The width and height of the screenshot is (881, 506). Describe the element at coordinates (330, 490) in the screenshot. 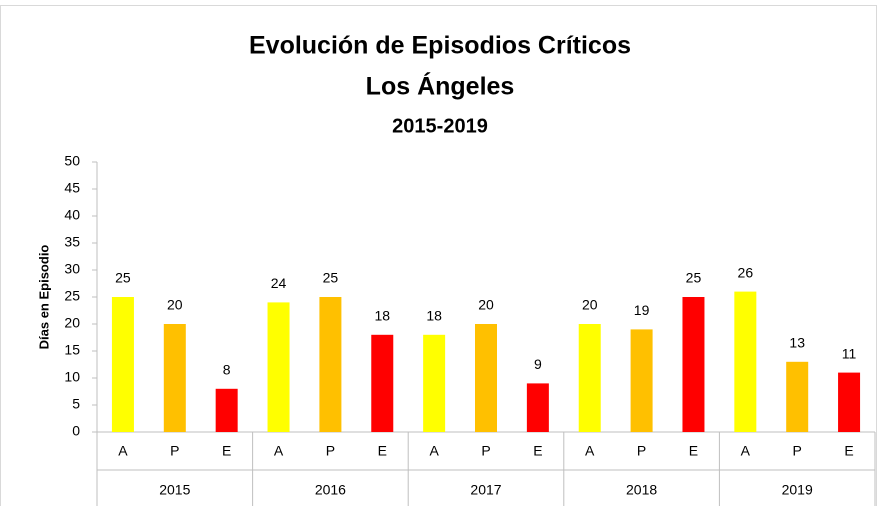

I see `group-label: 2016` at that location.